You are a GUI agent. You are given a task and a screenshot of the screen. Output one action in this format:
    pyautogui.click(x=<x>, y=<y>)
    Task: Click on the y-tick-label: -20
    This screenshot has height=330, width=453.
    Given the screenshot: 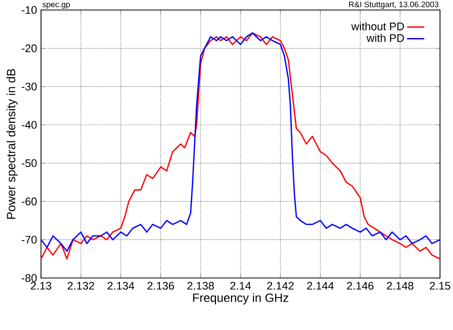 What is the action you would take?
    pyautogui.click(x=29, y=48)
    